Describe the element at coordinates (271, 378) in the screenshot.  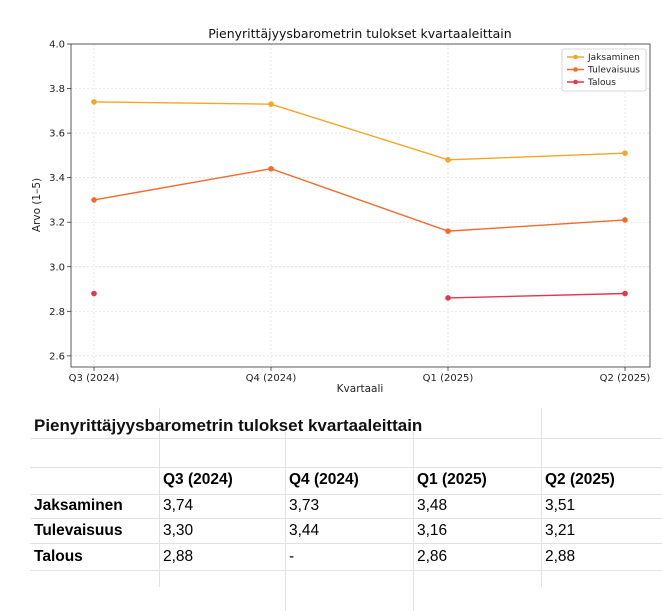
I see `x-tick-label: Q4 (2024)` at that location.